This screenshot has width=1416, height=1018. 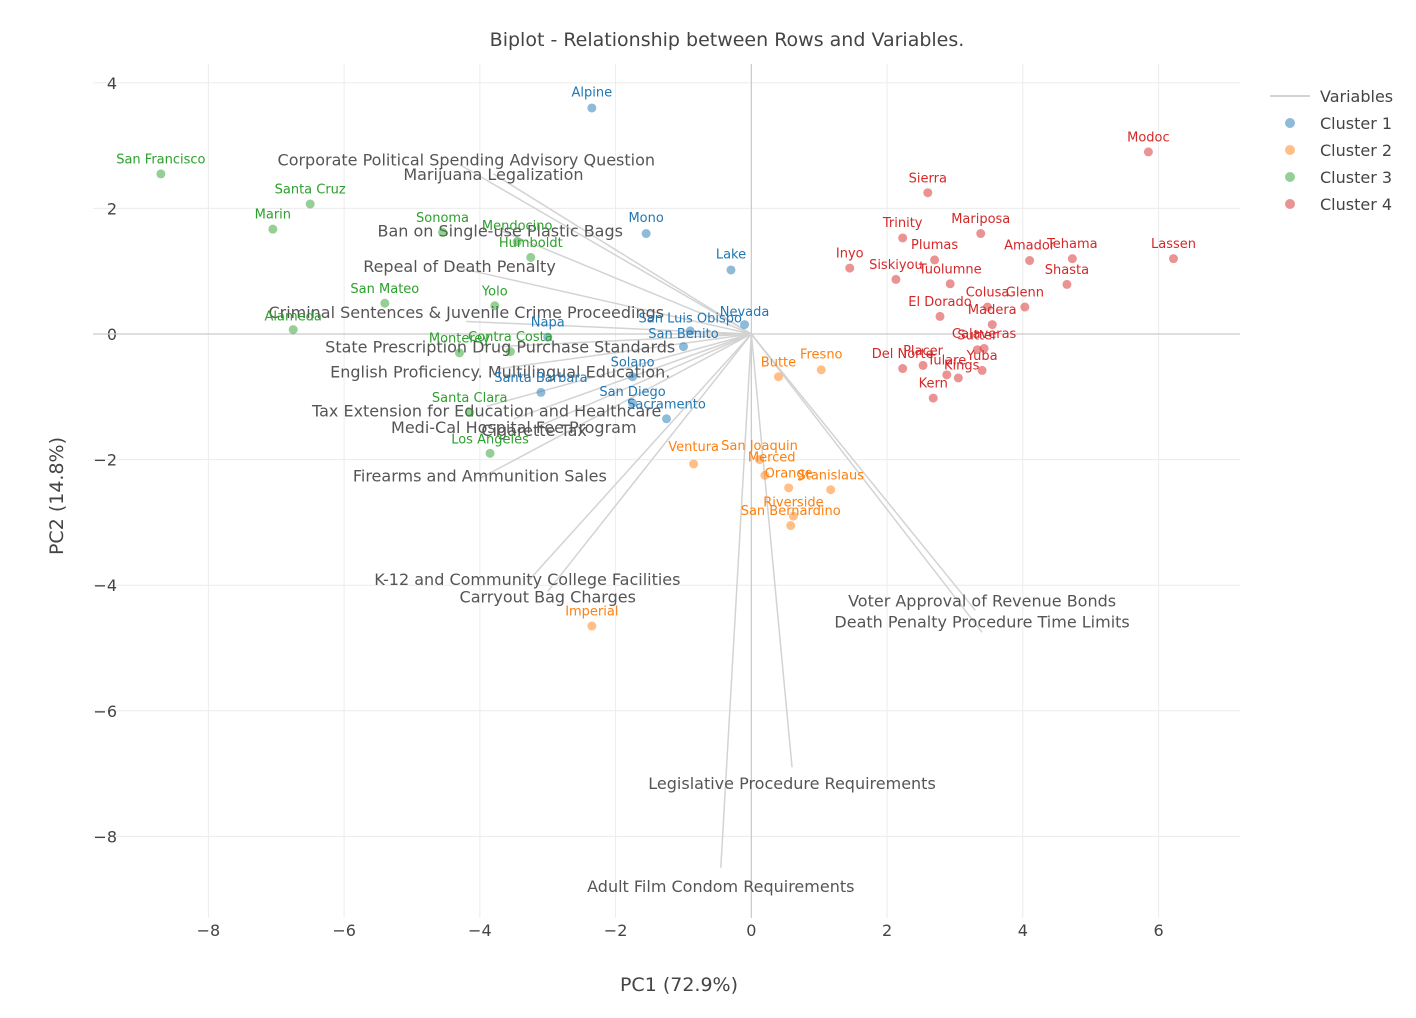 What do you see at coordinates (693, 447) in the screenshot?
I see `point-label: Ventura` at bounding box center [693, 447].